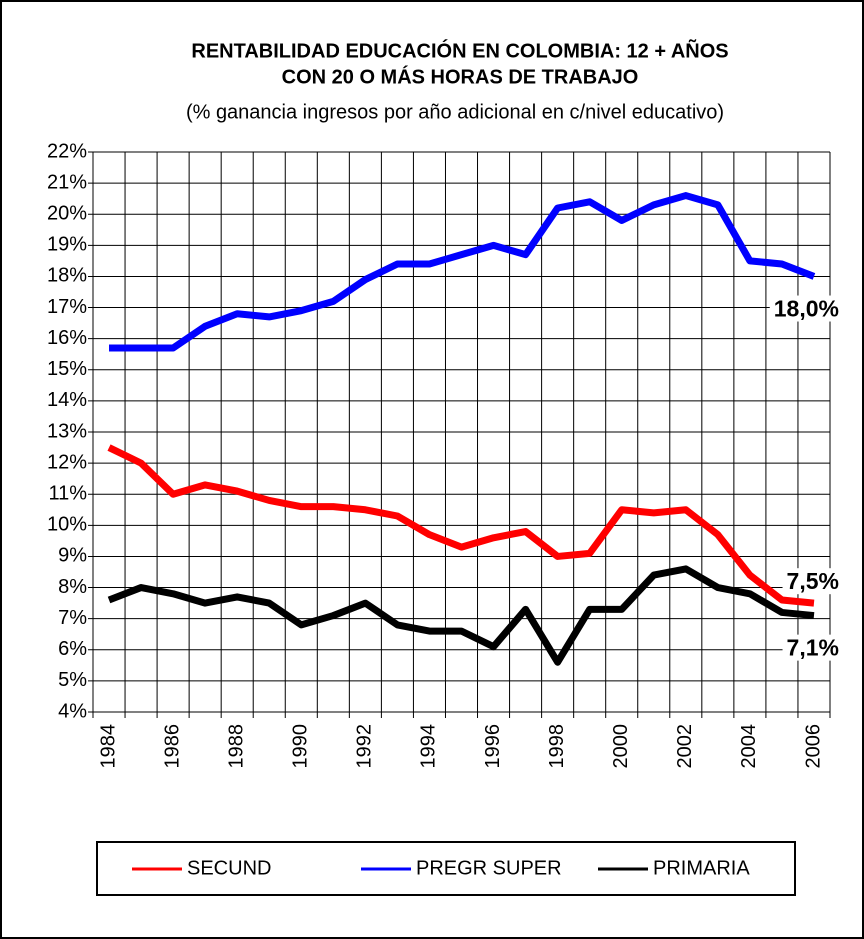  What do you see at coordinates (813, 746) in the screenshot?
I see `x-tick-label: 2006` at bounding box center [813, 746].